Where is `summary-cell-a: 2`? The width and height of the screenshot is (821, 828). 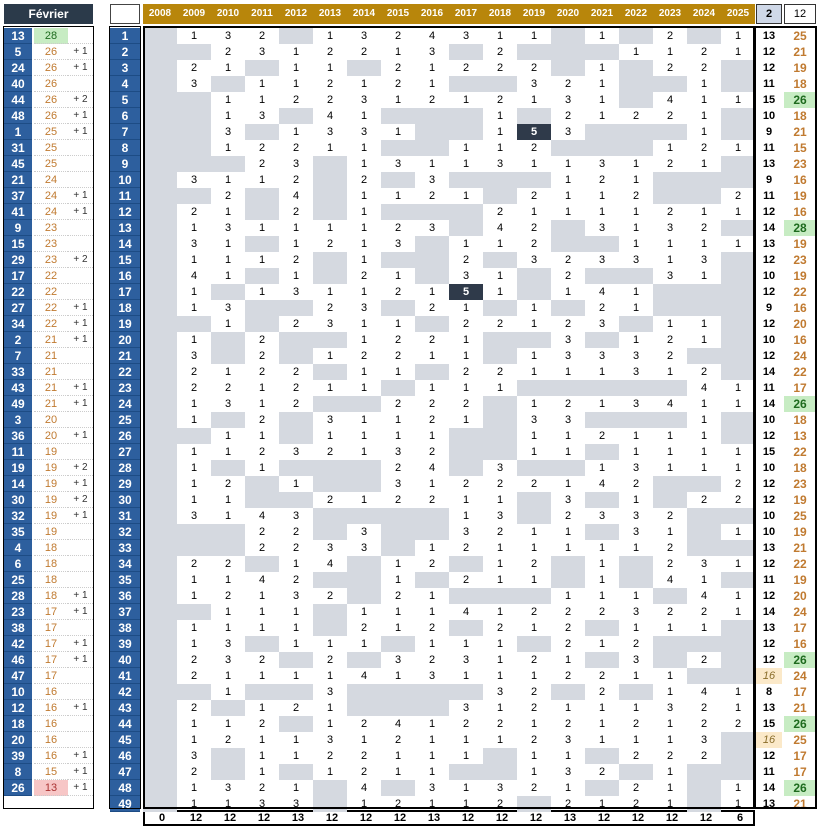 summary-cell-a: 2 is located at coordinates (769, 14).